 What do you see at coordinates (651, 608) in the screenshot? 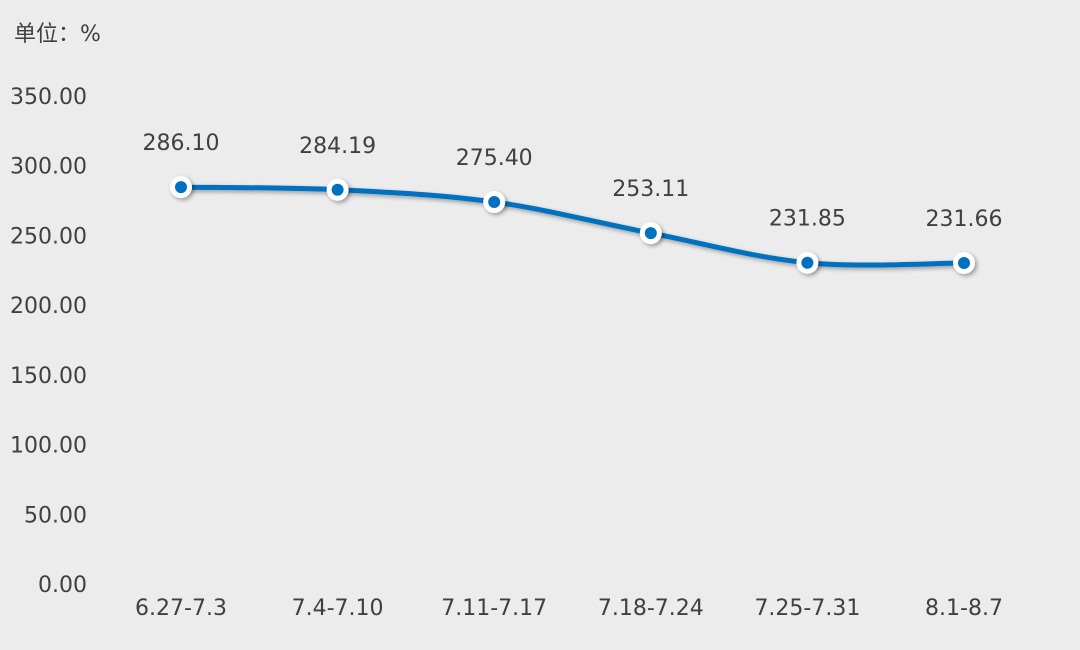
I see `x-tick-label: 7.18-7.24` at bounding box center [651, 608].